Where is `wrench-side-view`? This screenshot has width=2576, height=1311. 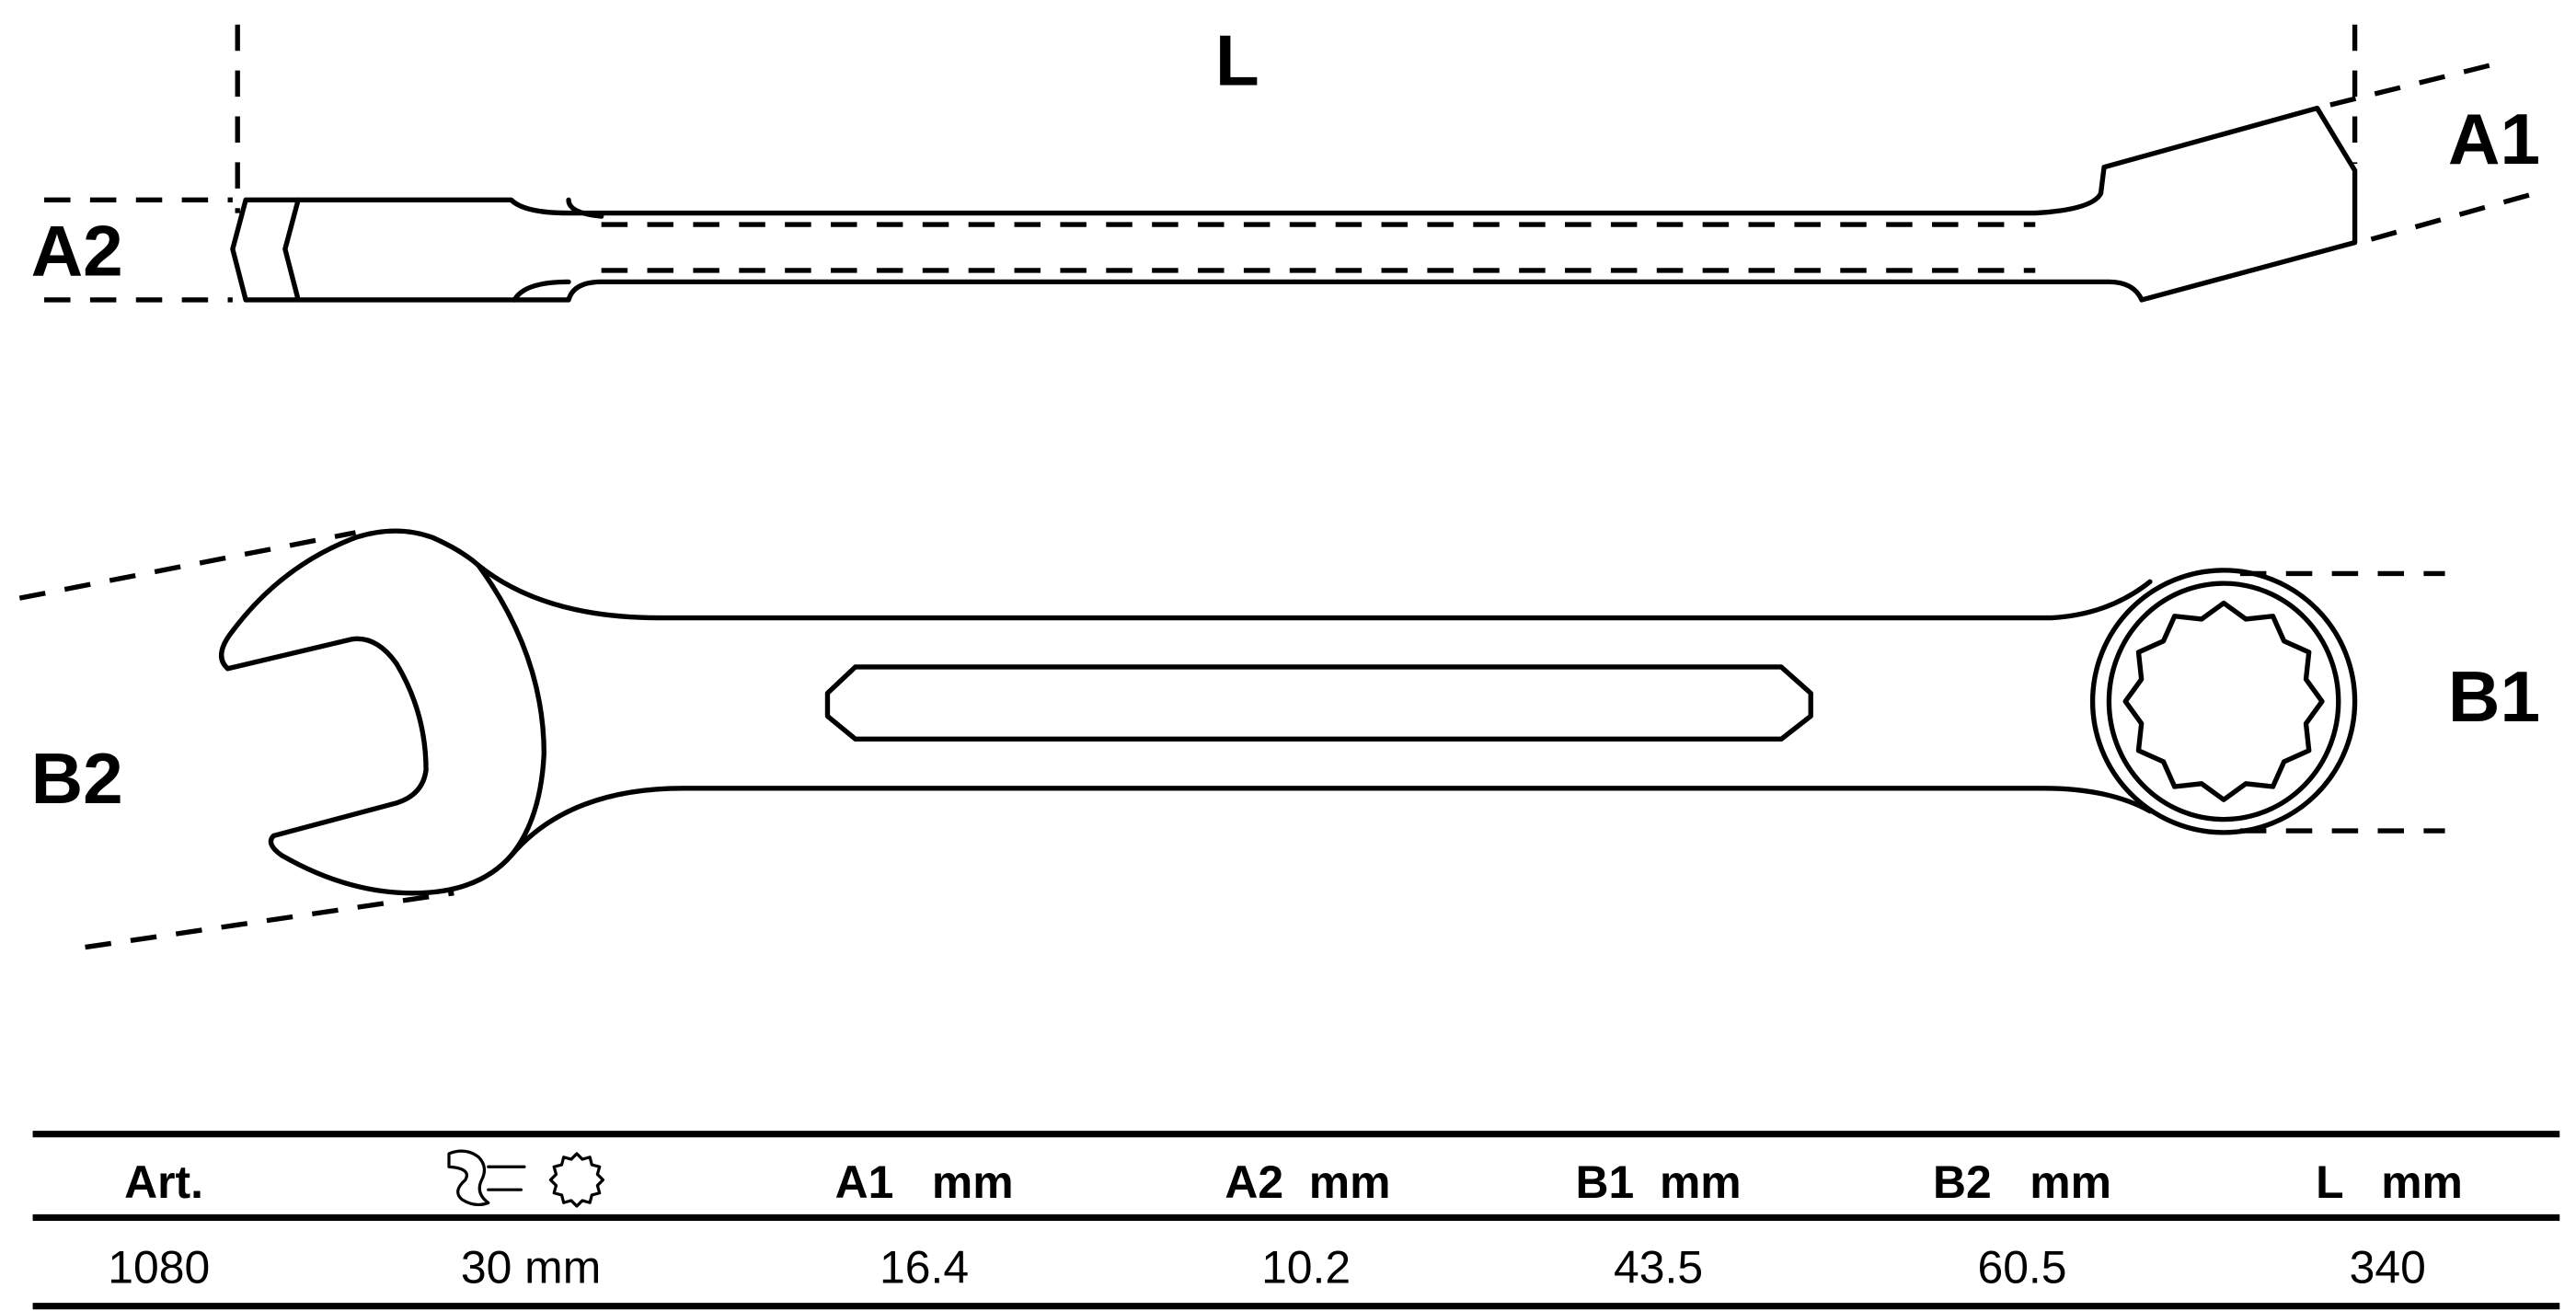
wrench-side-view is located at coordinates (1294, 204).